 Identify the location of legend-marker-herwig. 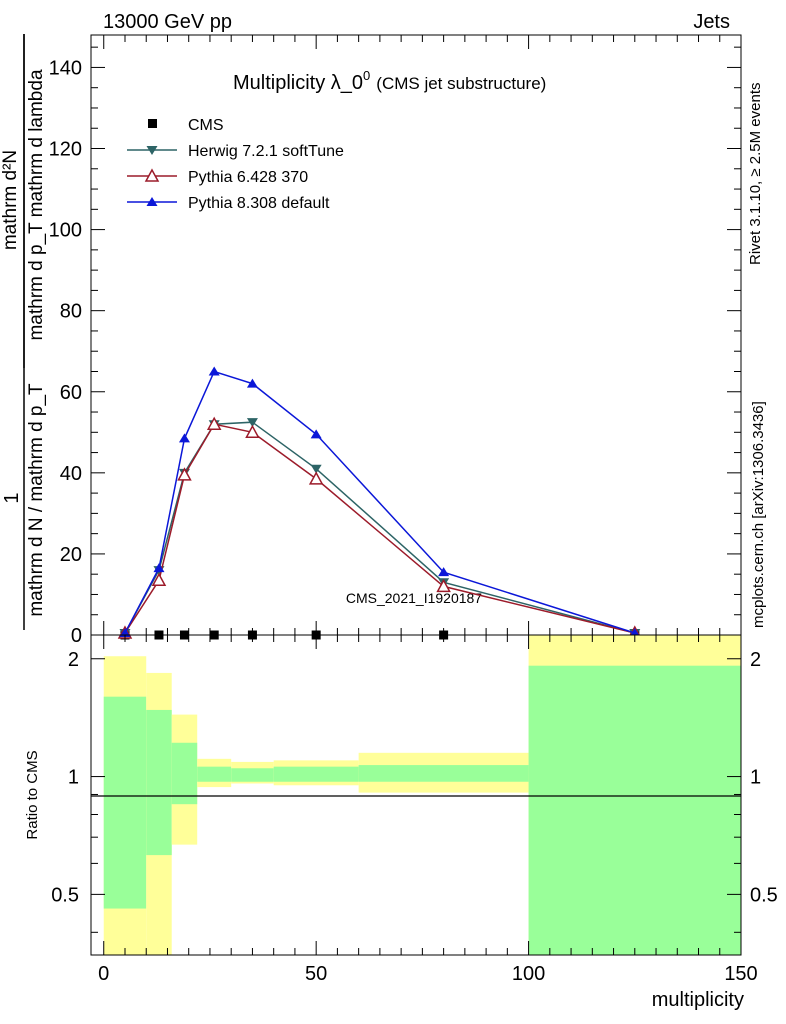
(152, 150).